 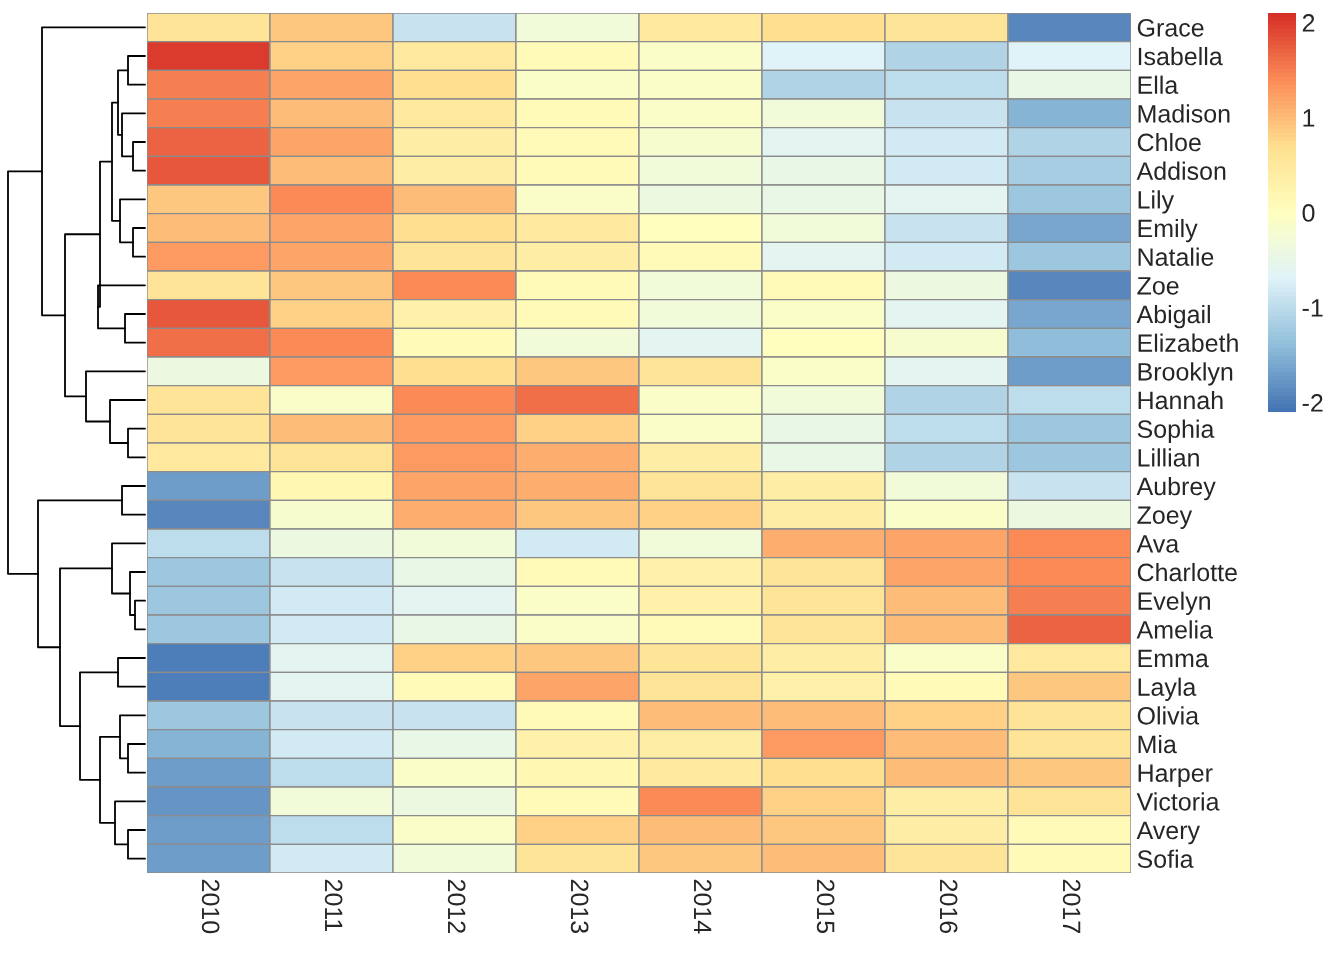 What do you see at coordinates (1169, 142) in the screenshot?
I see `y-tick-label: Chloe` at bounding box center [1169, 142].